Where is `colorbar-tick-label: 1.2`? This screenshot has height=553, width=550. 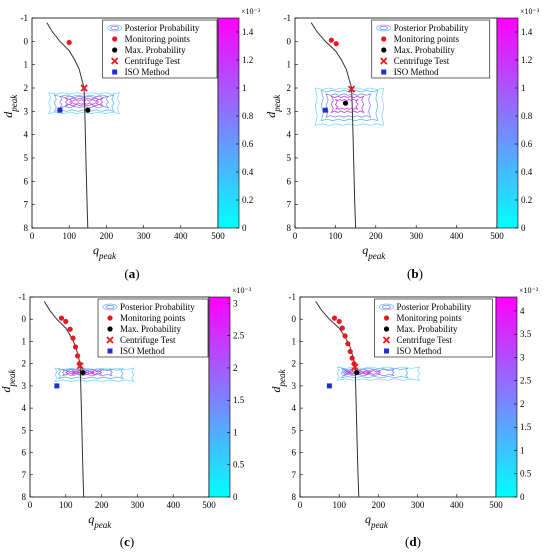
colorbar-tick-label: 1.2 is located at coordinates (247, 60).